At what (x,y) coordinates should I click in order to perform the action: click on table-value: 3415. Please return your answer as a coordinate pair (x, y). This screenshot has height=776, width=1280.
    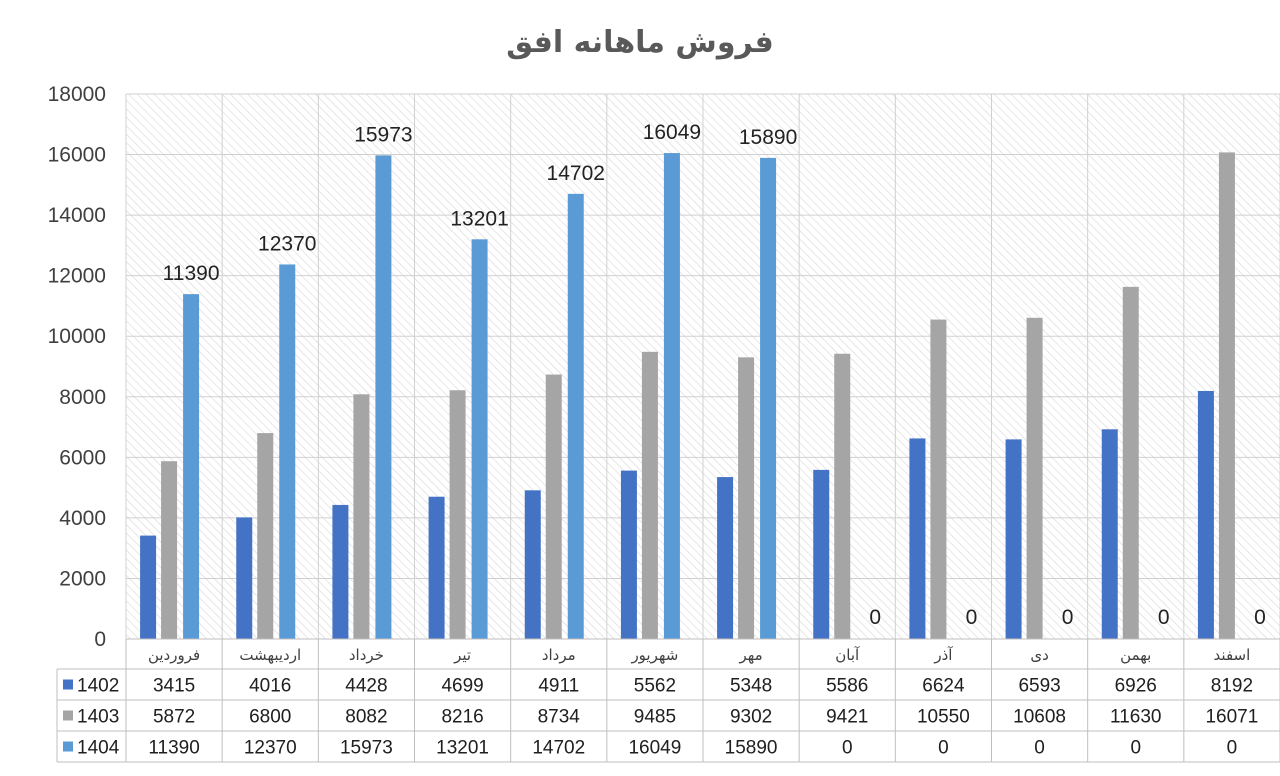
    Looking at the image, I should click on (174, 686).